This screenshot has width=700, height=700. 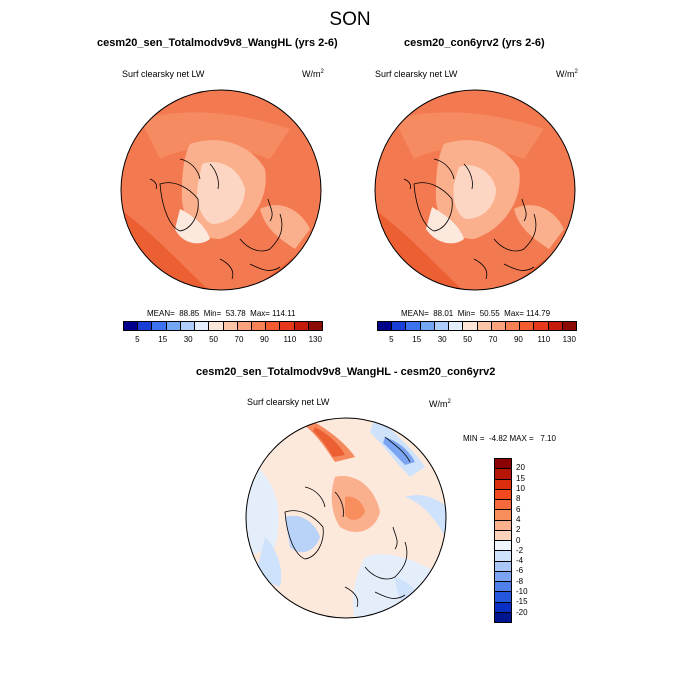 What do you see at coordinates (518, 499) in the screenshot?
I see `colorbar-tick-label: 8` at bounding box center [518, 499].